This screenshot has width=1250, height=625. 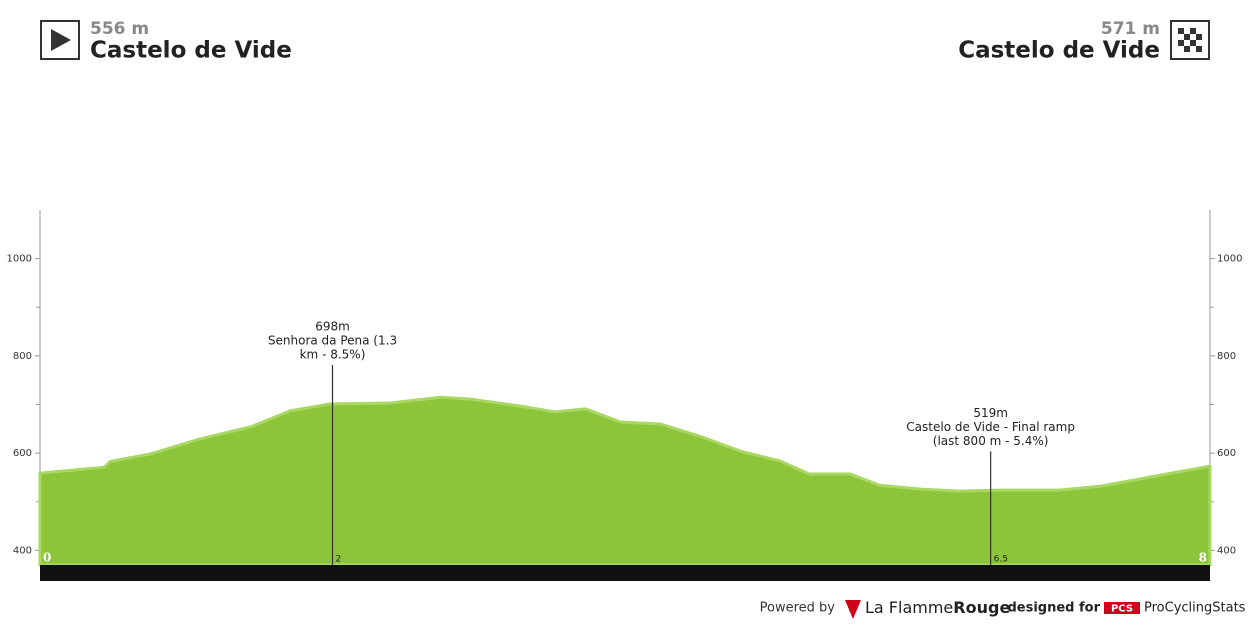 I want to click on y-tick-label-right: 400, so click(x=1226, y=550).